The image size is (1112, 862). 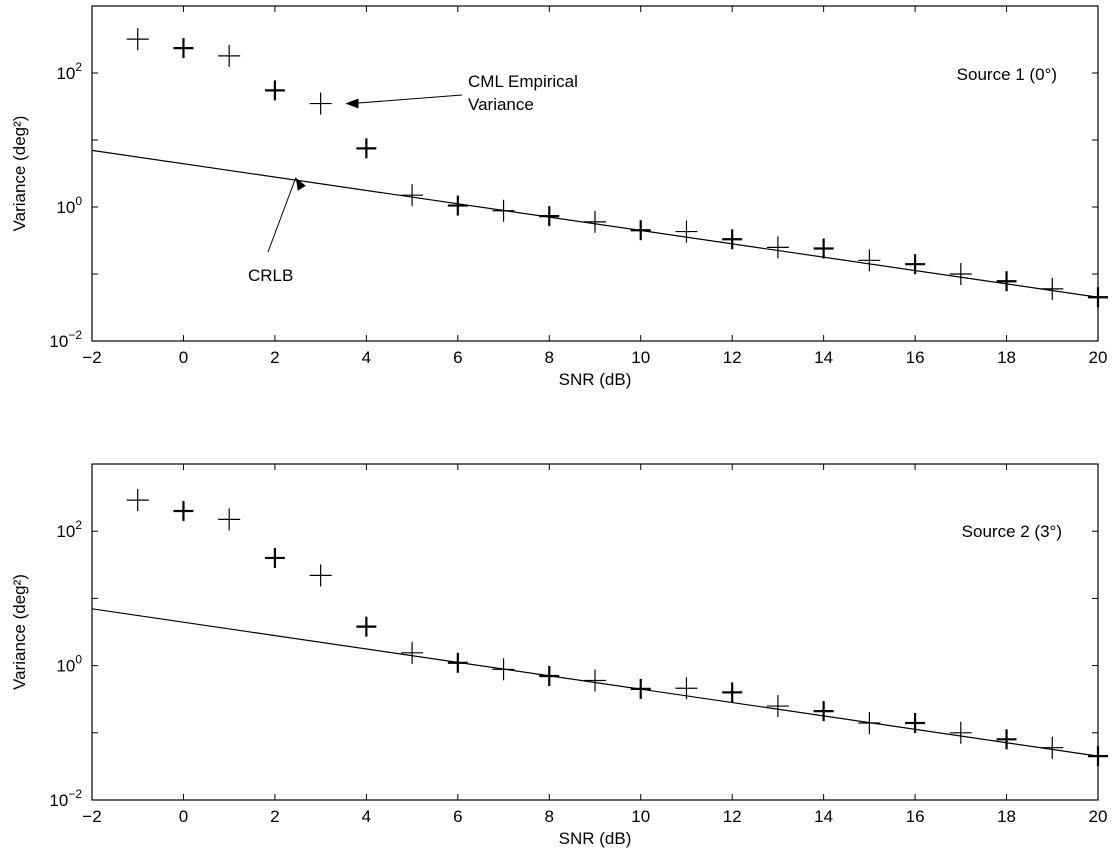 I want to click on cml-annotation: CML Empirical Variance, so click(x=523, y=93).